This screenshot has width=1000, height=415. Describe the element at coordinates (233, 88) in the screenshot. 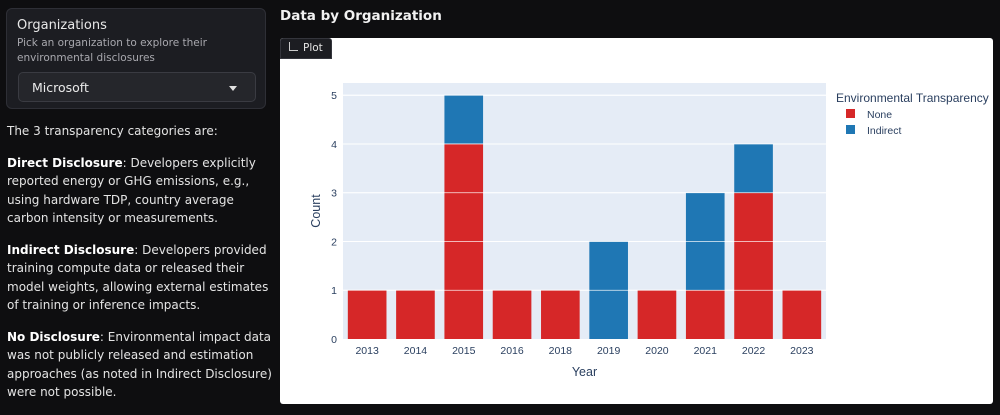

I see `chevron-down-icon` at that location.